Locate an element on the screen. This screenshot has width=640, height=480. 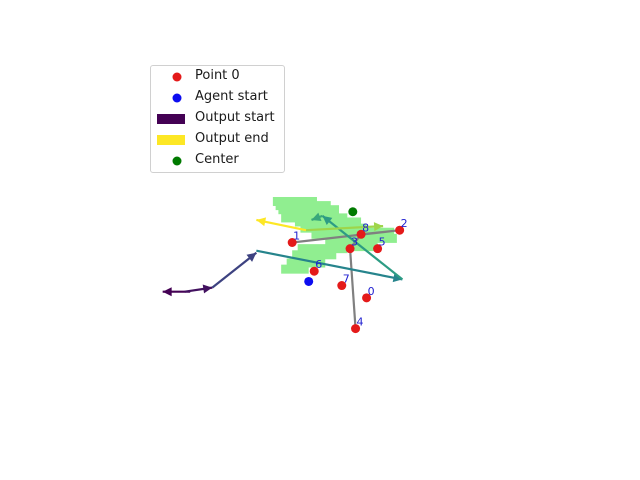
legend-label: Point 0 is located at coordinates (217, 75).